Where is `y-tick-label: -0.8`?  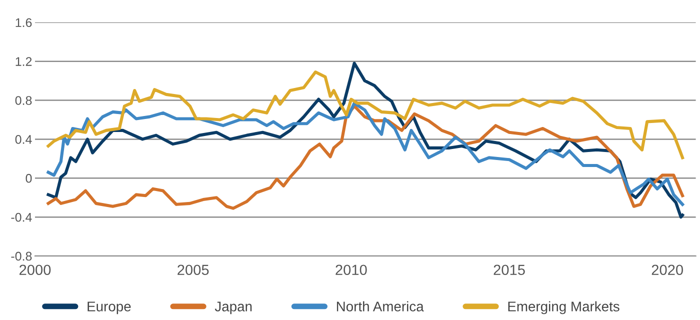 y-tick-label: -0.8 is located at coordinates (21, 256).